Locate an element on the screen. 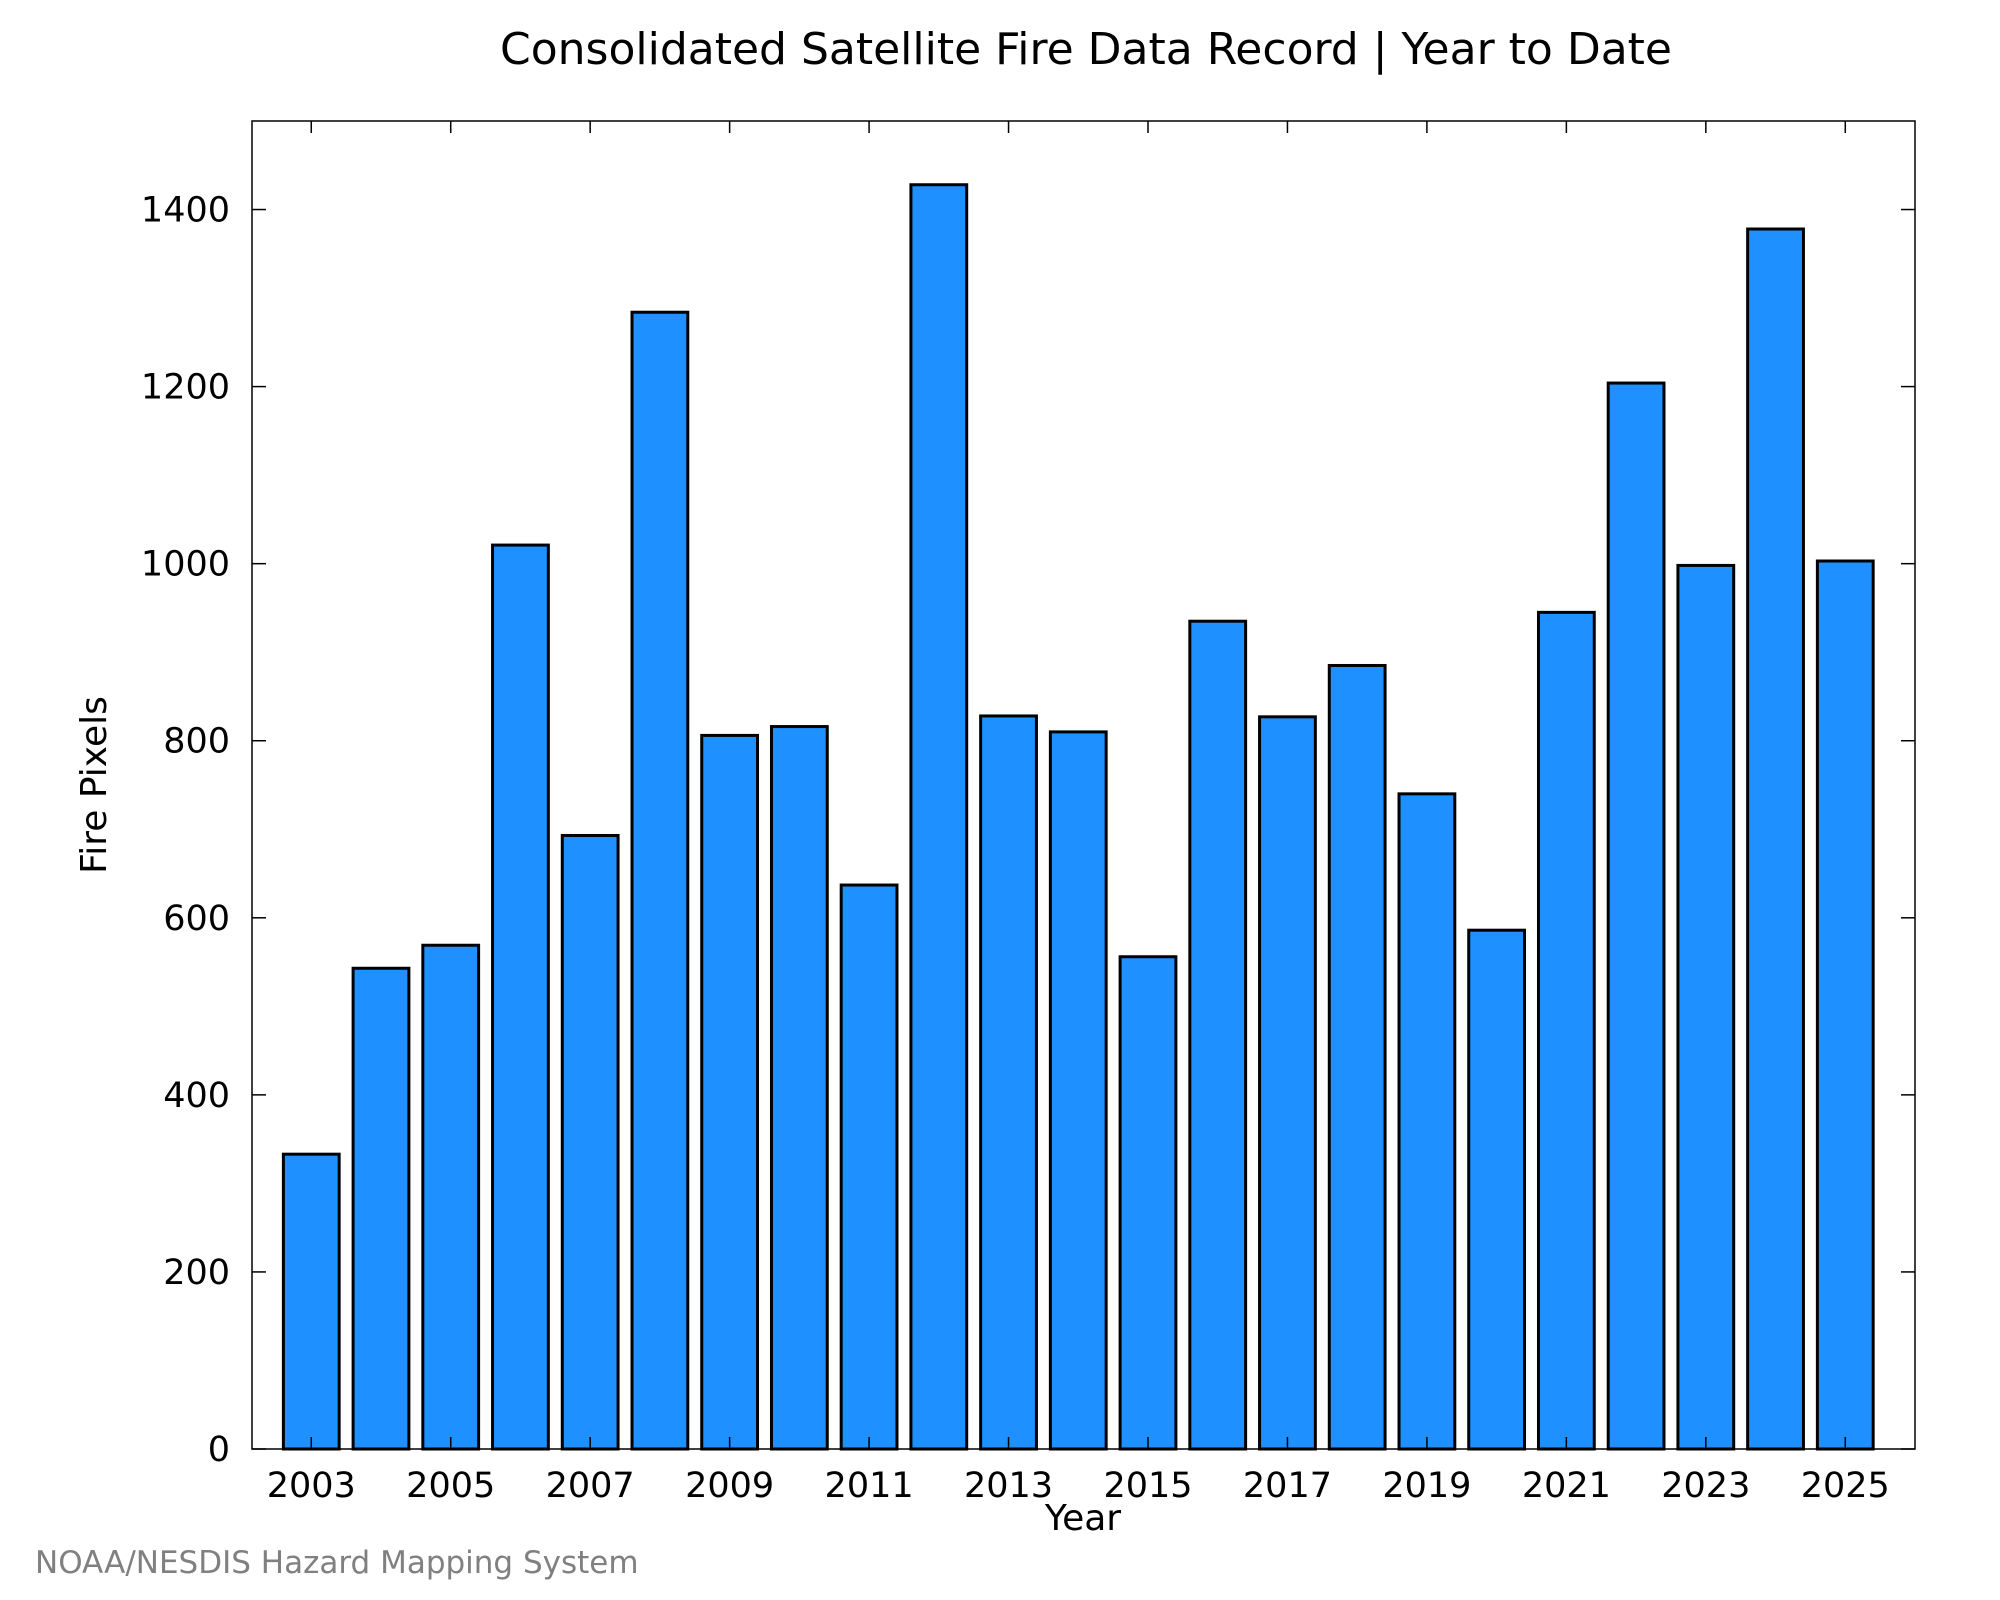 The image size is (2000, 1600). bar-2011 is located at coordinates (869, 1167).